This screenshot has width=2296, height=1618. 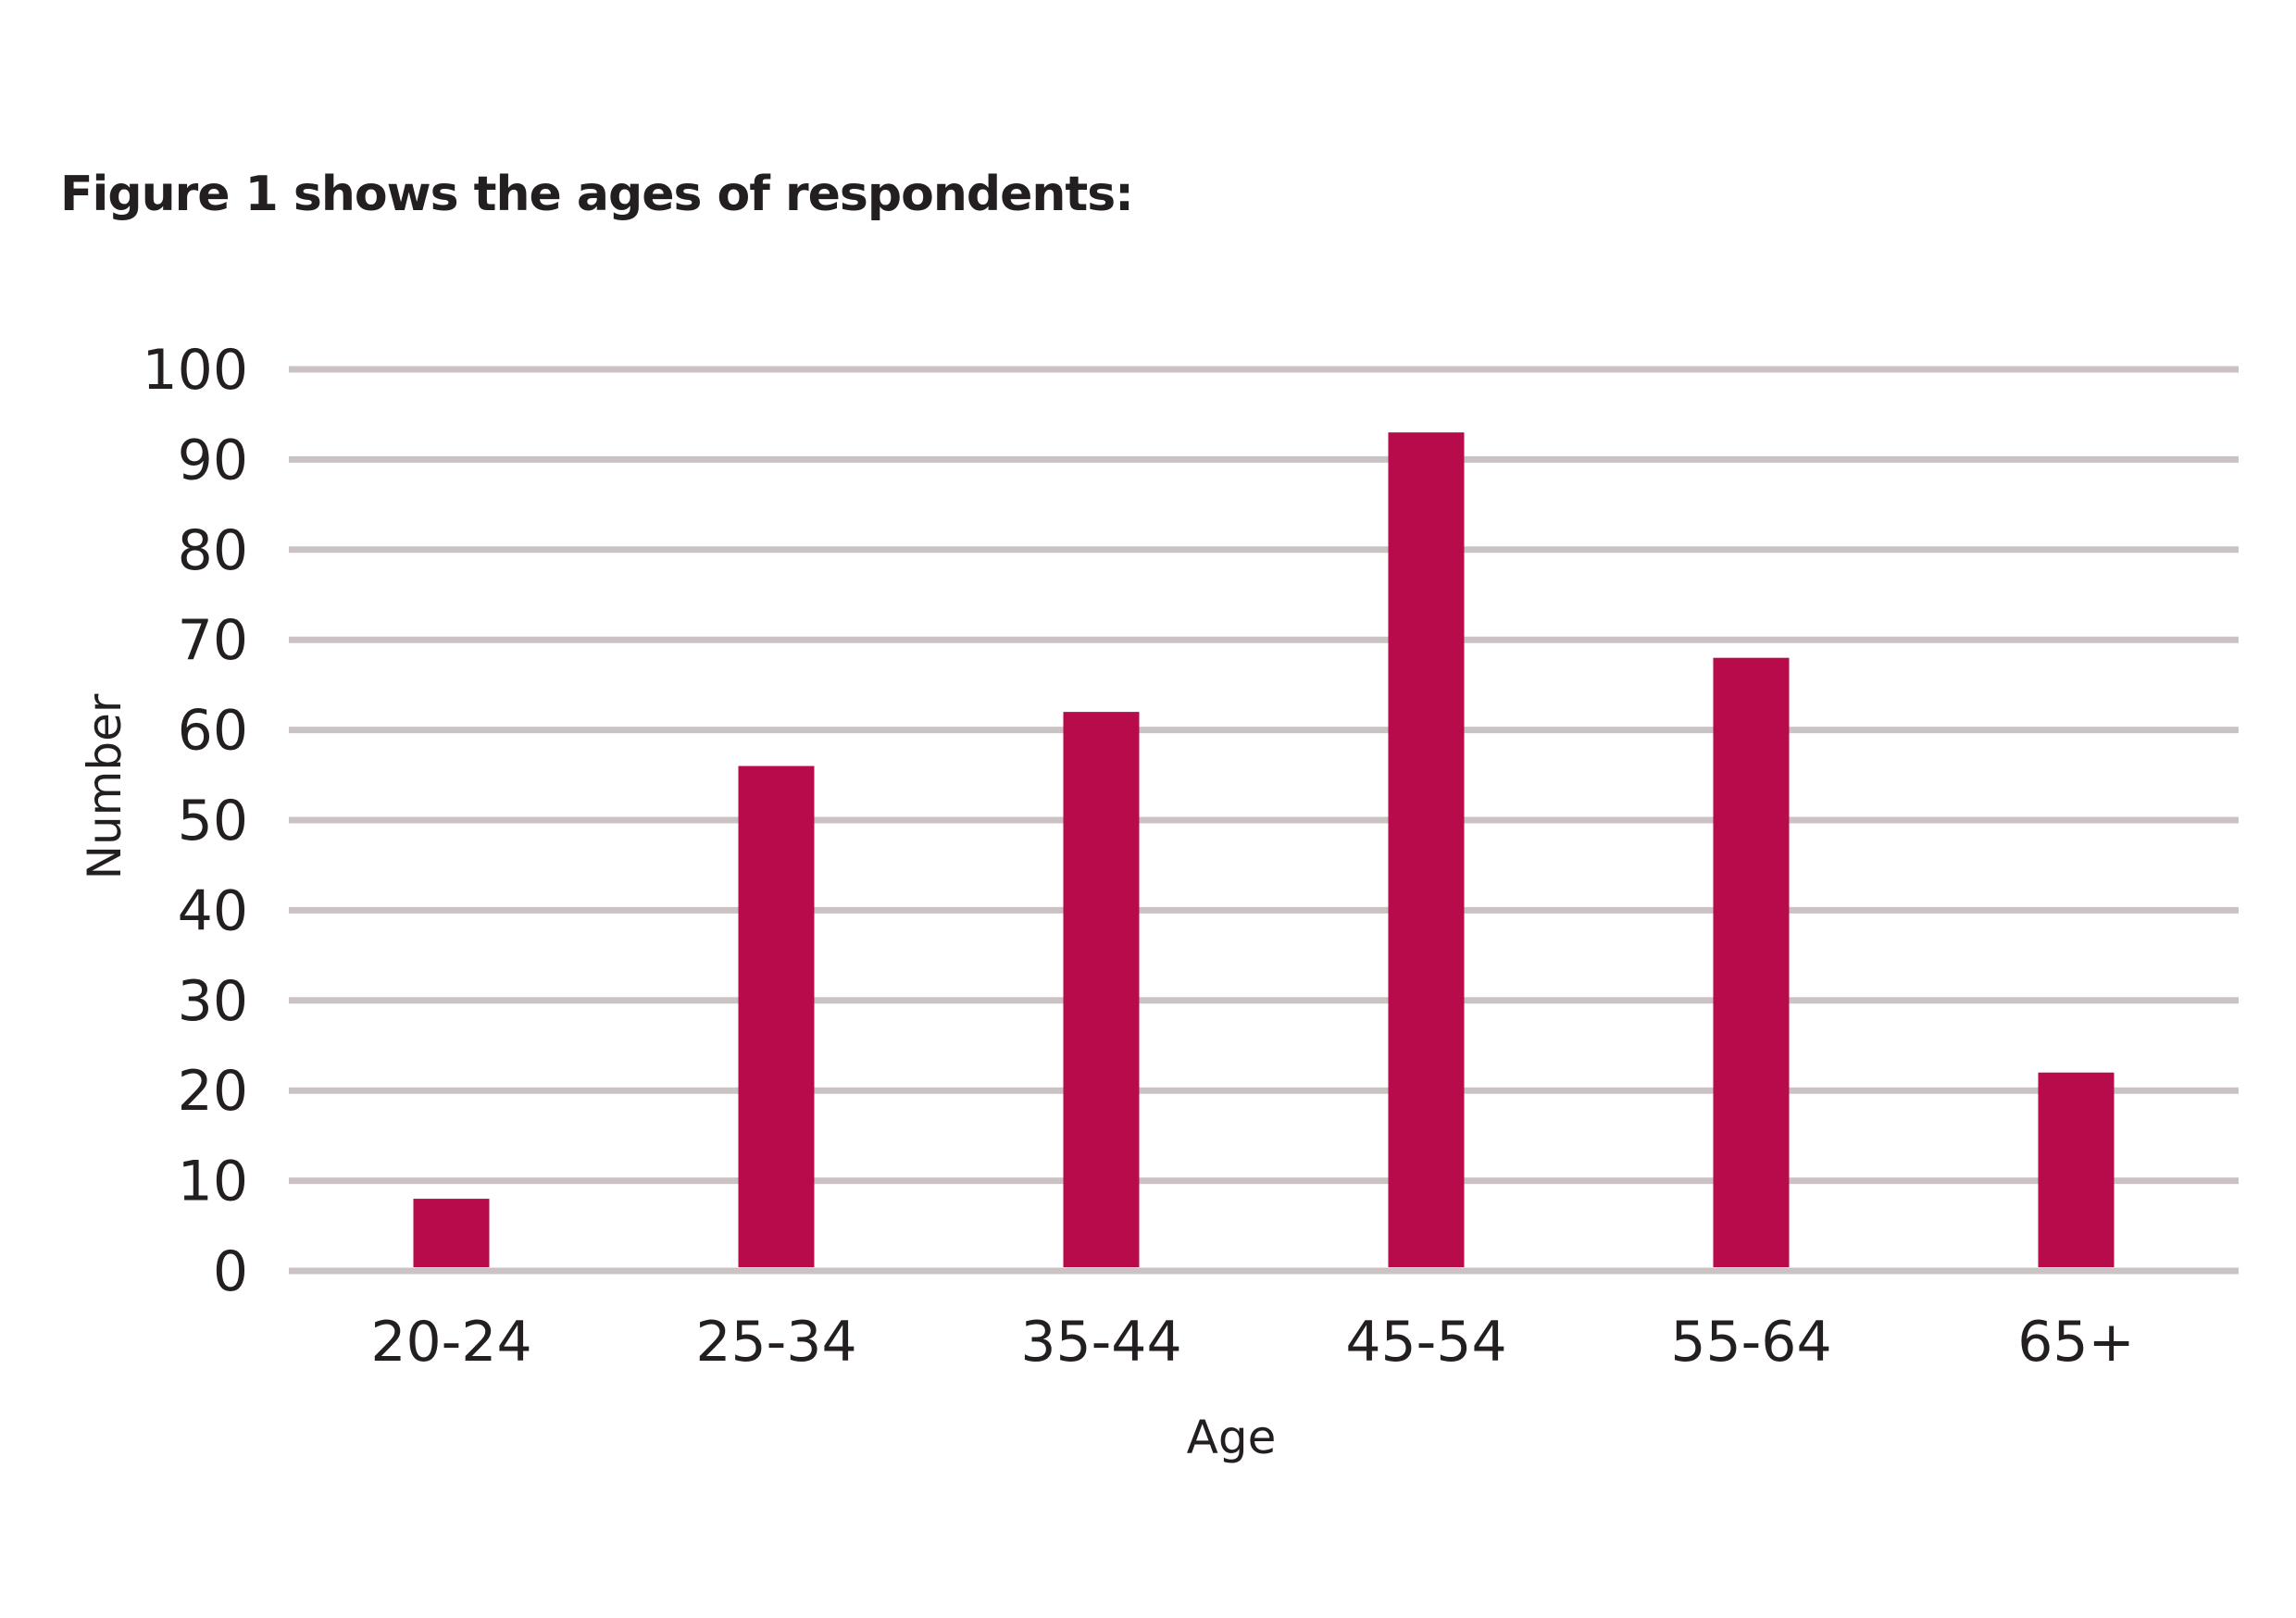 What do you see at coordinates (213, 640) in the screenshot?
I see `y-tick-label: 70` at bounding box center [213, 640].